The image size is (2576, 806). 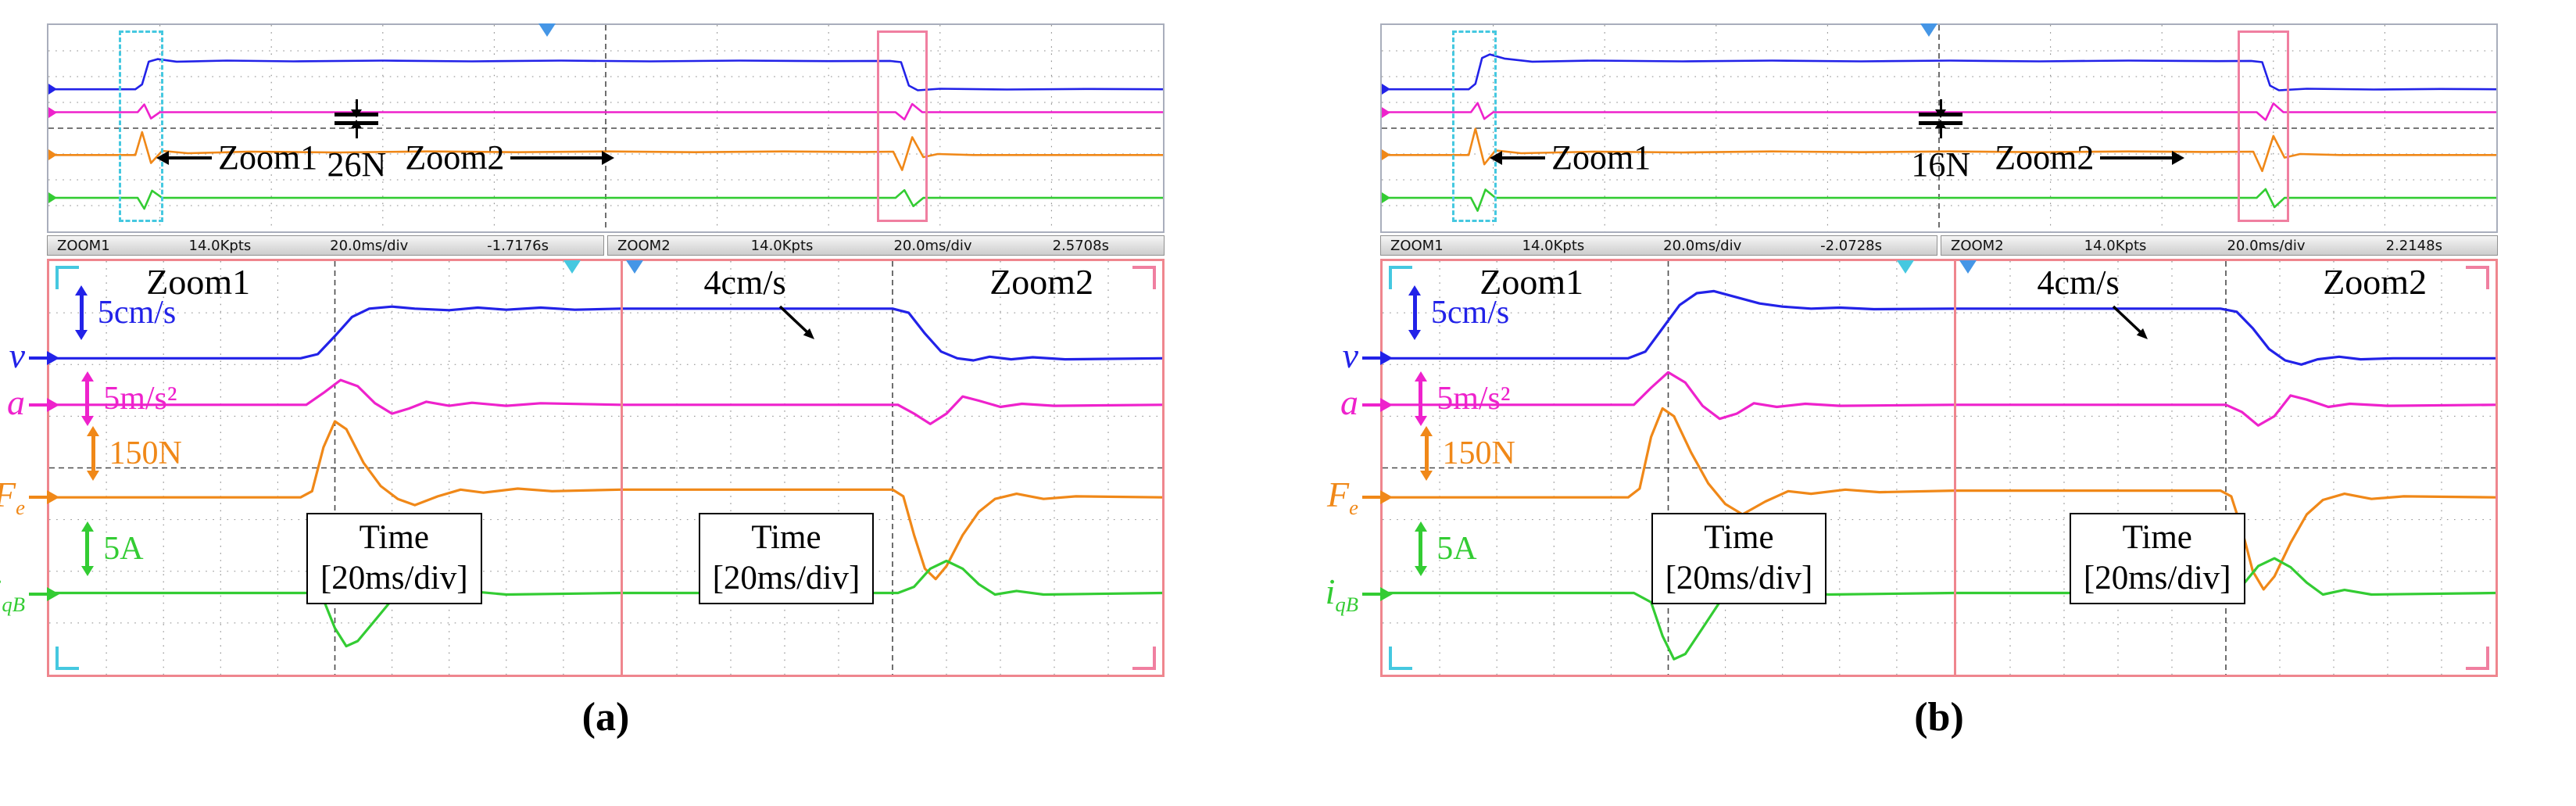 What do you see at coordinates (356, 141) in the screenshot?
I see `force-offset-measurement: 26N` at bounding box center [356, 141].